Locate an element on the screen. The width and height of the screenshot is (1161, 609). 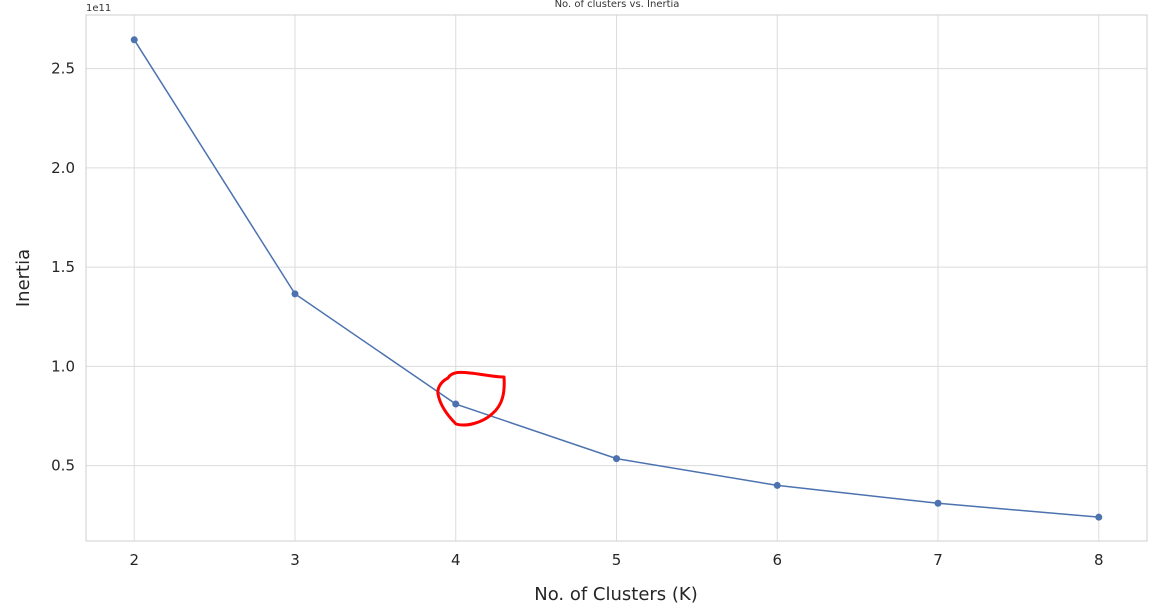
x-tick-label: 3 is located at coordinates (295, 560).